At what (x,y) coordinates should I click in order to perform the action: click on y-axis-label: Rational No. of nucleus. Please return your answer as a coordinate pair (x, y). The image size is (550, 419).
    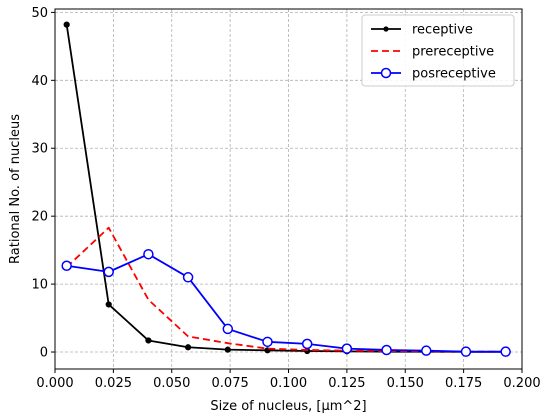
    Looking at the image, I should click on (15, 189).